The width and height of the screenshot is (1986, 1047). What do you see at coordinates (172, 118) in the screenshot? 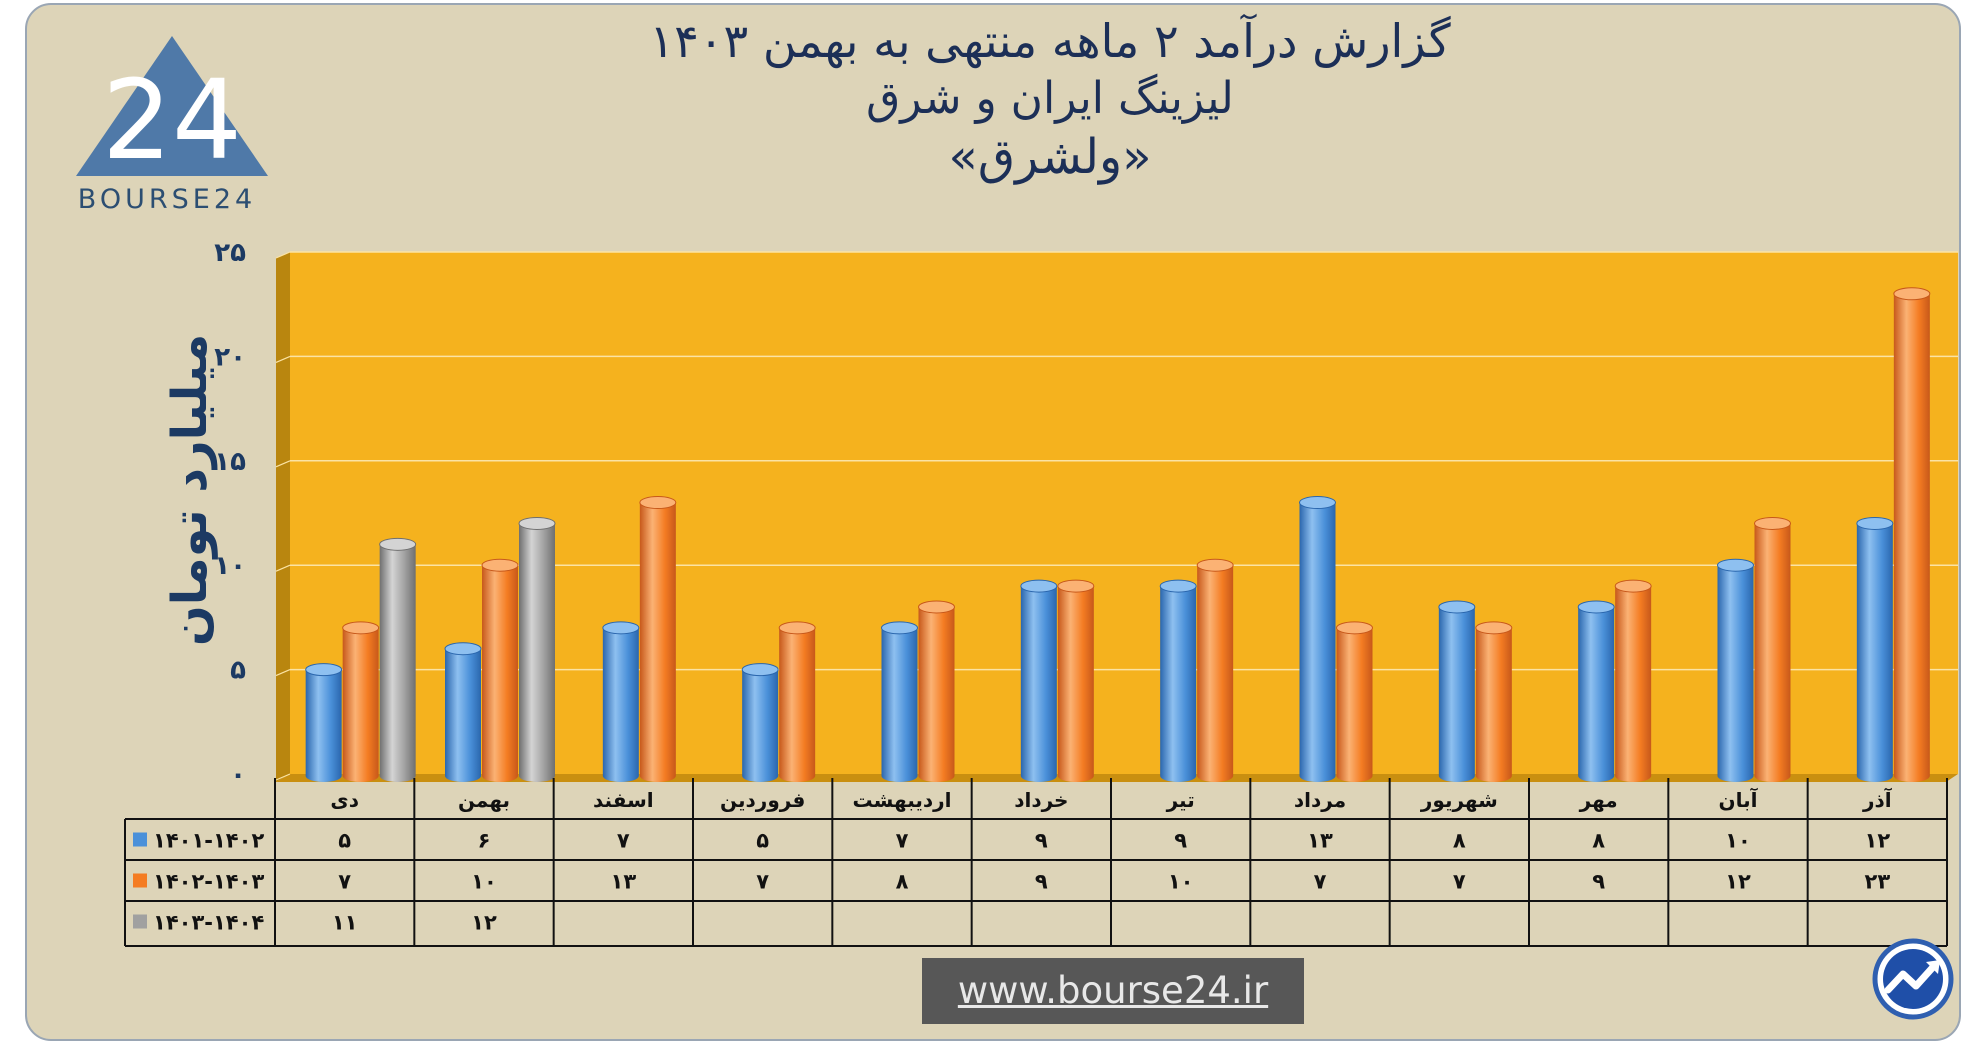
I see `logo-mark: 24` at bounding box center [172, 118].